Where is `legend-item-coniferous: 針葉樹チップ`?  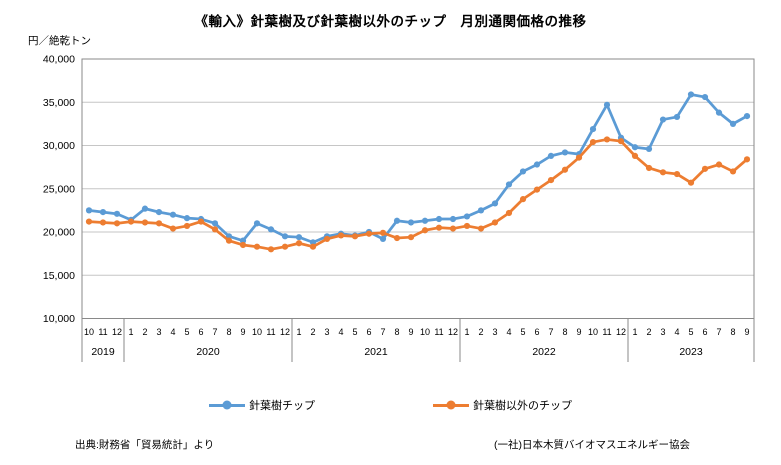
legend-item-coniferous: 針葉樹チップ is located at coordinates (262, 405).